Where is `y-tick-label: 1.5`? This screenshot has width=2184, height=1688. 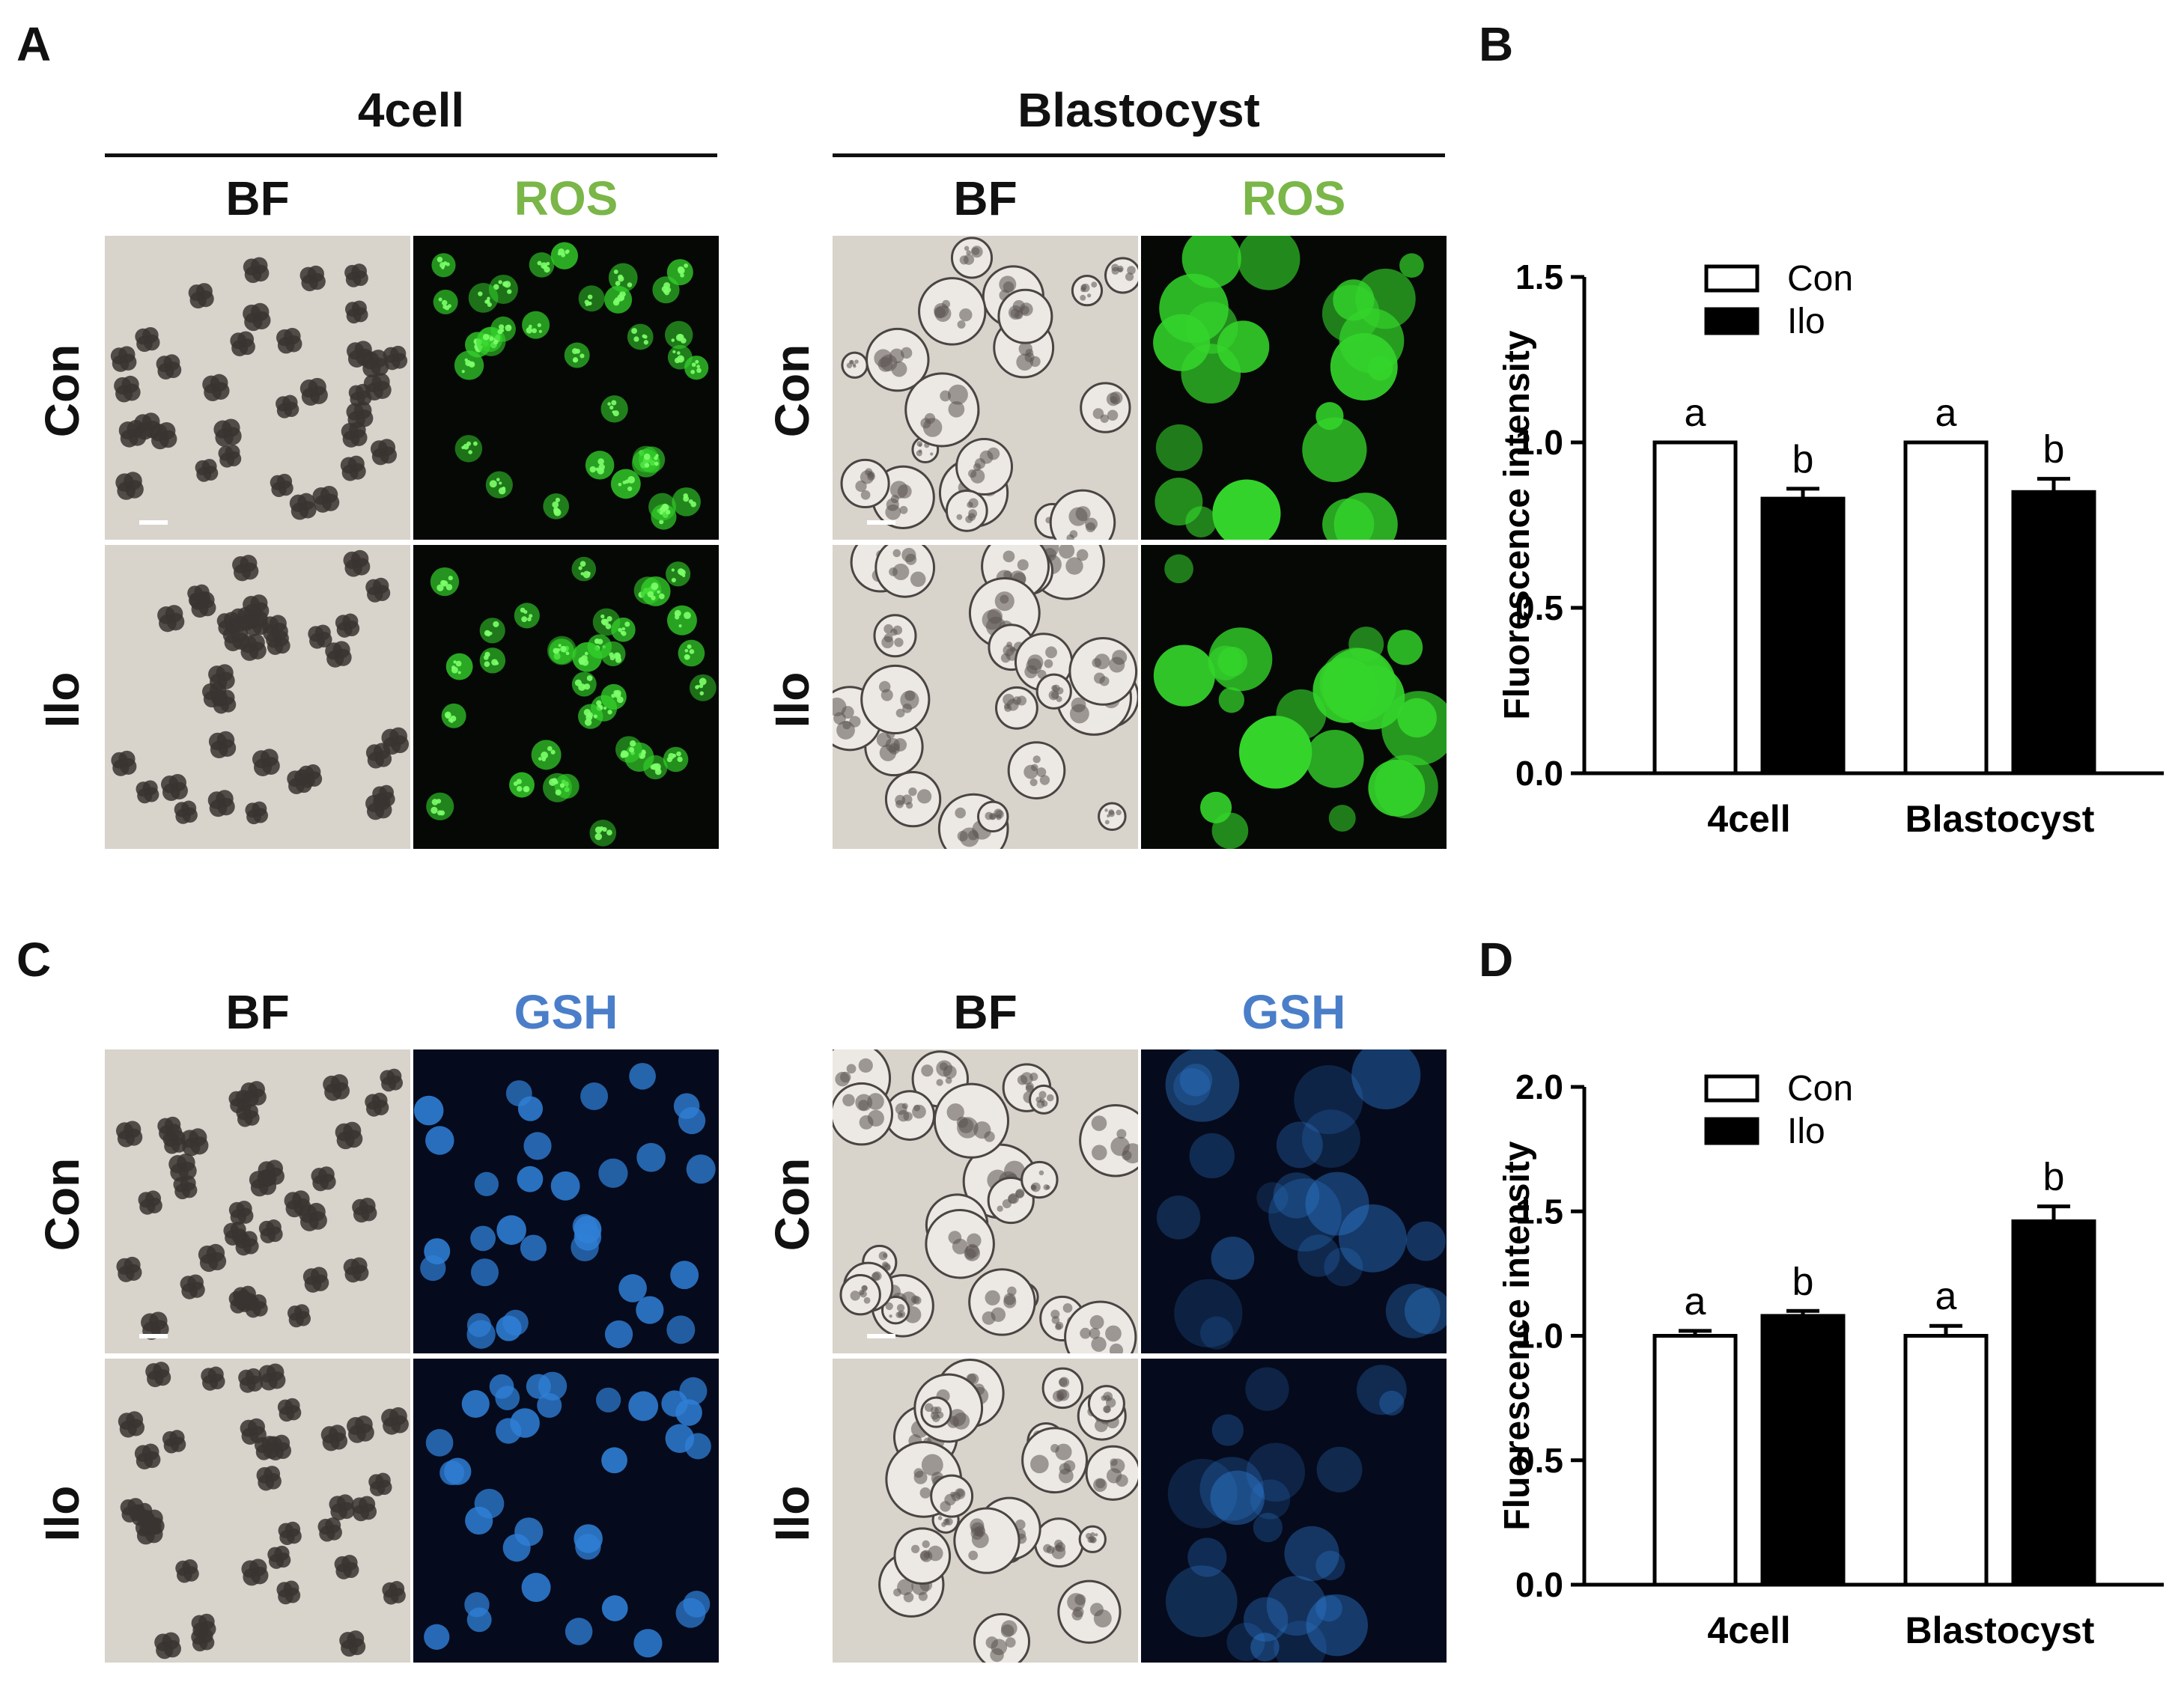
y-tick-label: 1.5 is located at coordinates (1539, 1211).